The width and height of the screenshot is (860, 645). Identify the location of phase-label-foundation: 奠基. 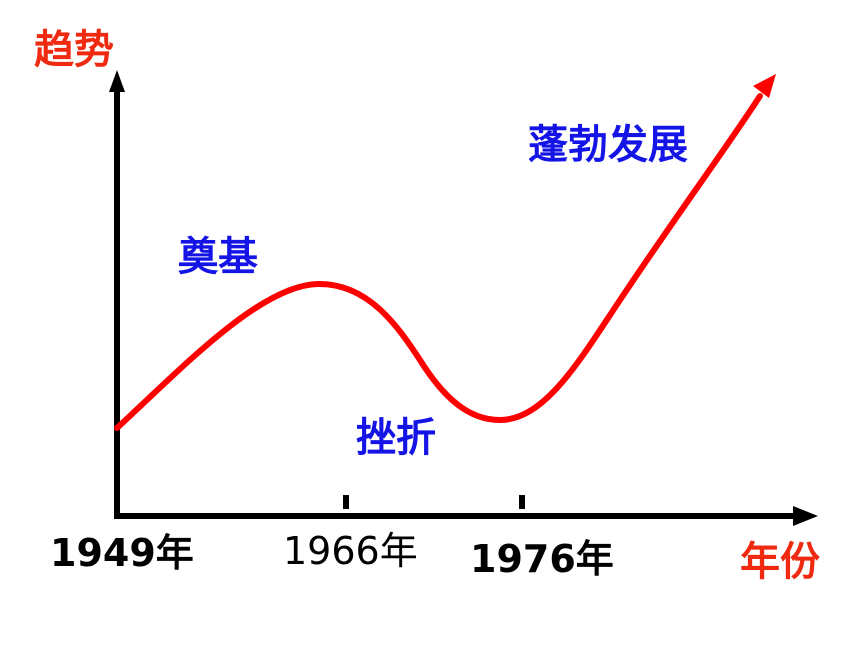
(218, 257).